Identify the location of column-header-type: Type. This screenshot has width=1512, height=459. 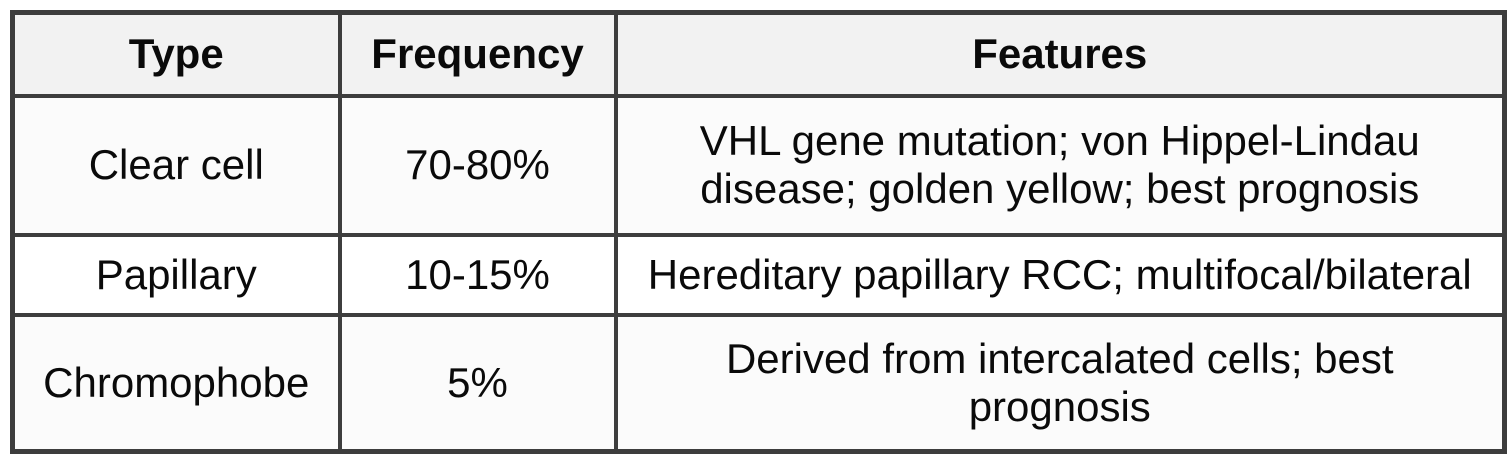
(176, 54).